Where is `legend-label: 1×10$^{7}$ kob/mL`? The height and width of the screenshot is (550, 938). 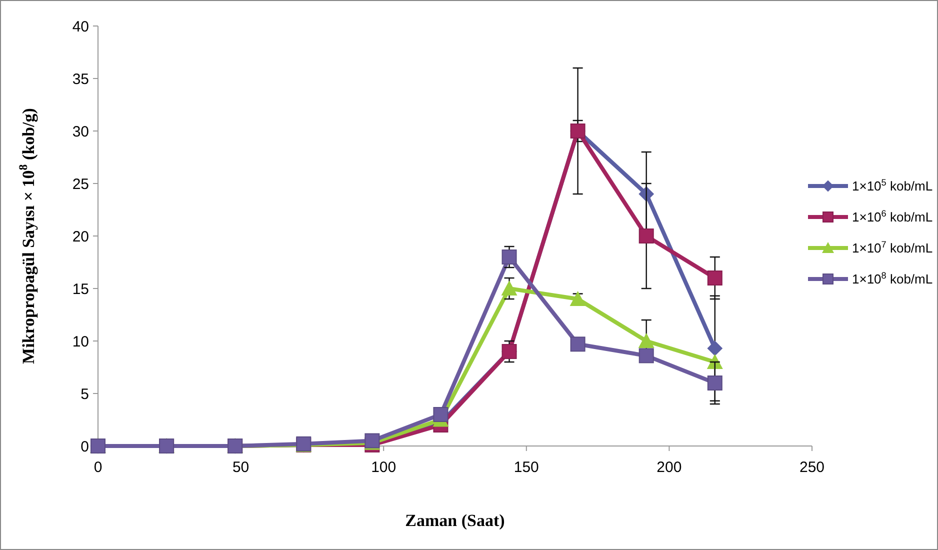
legend-label: 1×10$^{7}$ kob/mL is located at coordinates (892, 248).